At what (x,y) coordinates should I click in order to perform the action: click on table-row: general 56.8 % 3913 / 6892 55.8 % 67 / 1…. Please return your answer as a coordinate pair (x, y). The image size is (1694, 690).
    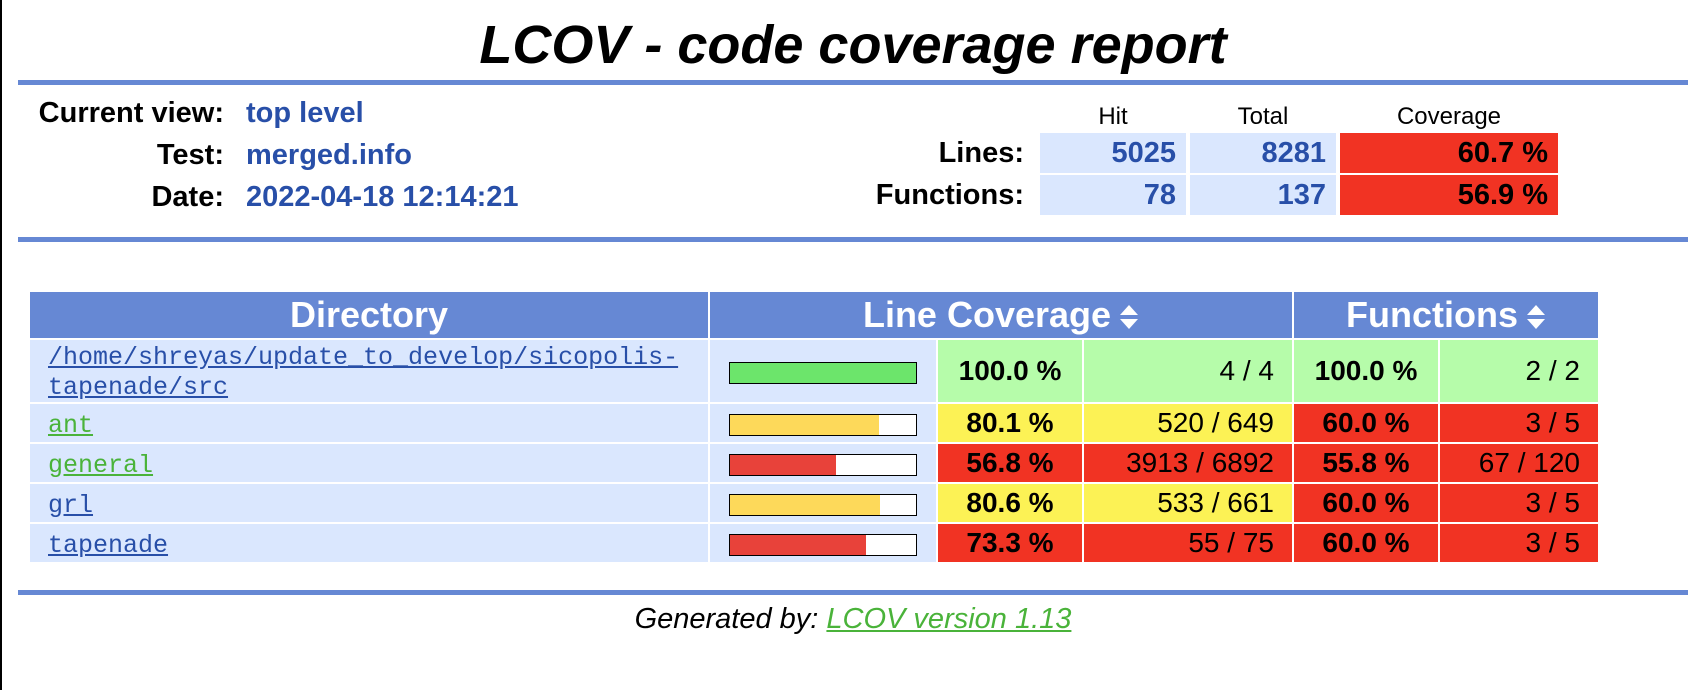
    Looking at the image, I should click on (814, 463).